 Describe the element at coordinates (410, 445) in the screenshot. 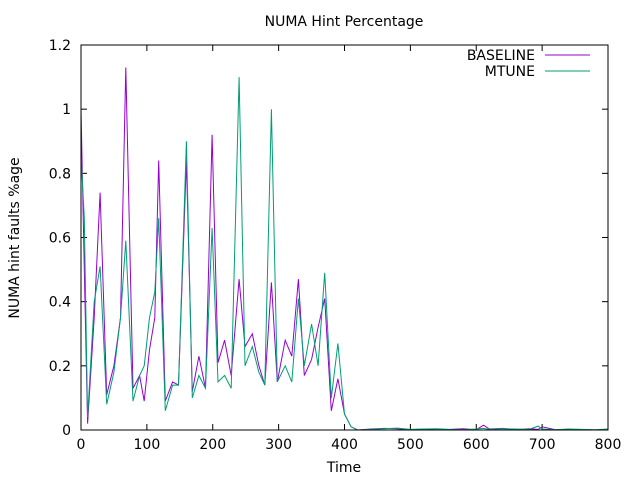

I see `x-tick-label: 500` at that location.